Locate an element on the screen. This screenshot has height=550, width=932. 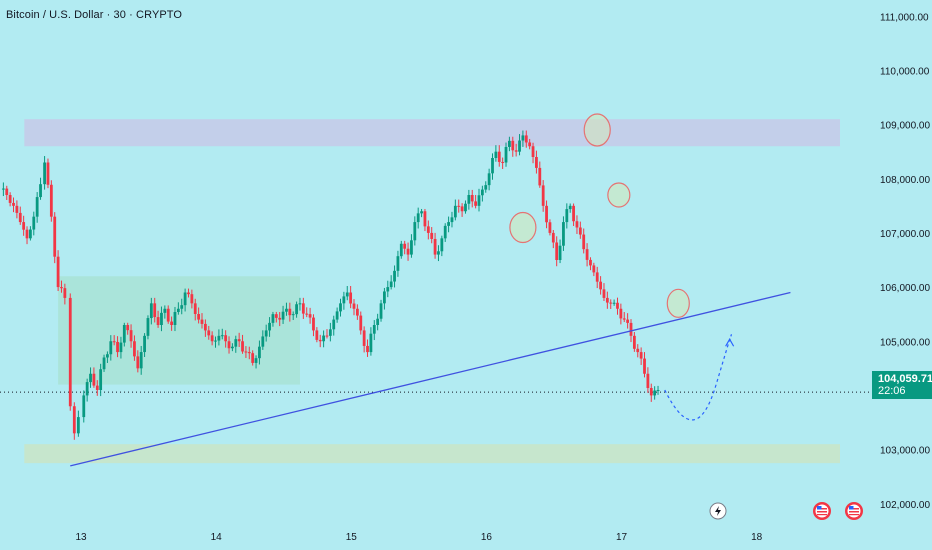
x-tick-label: 13 is located at coordinates (82, 537).